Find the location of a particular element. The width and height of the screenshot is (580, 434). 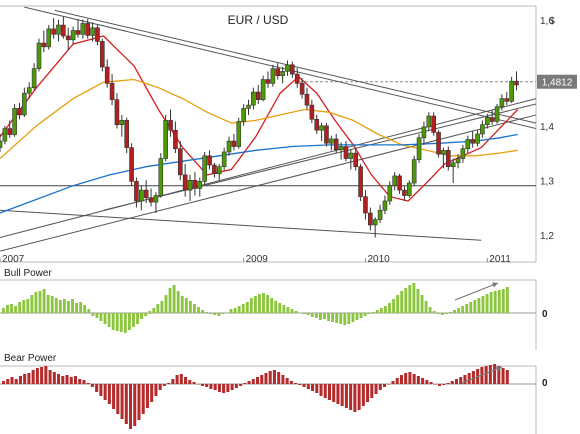

bear-power-zero-label: 0 is located at coordinates (545, 383).